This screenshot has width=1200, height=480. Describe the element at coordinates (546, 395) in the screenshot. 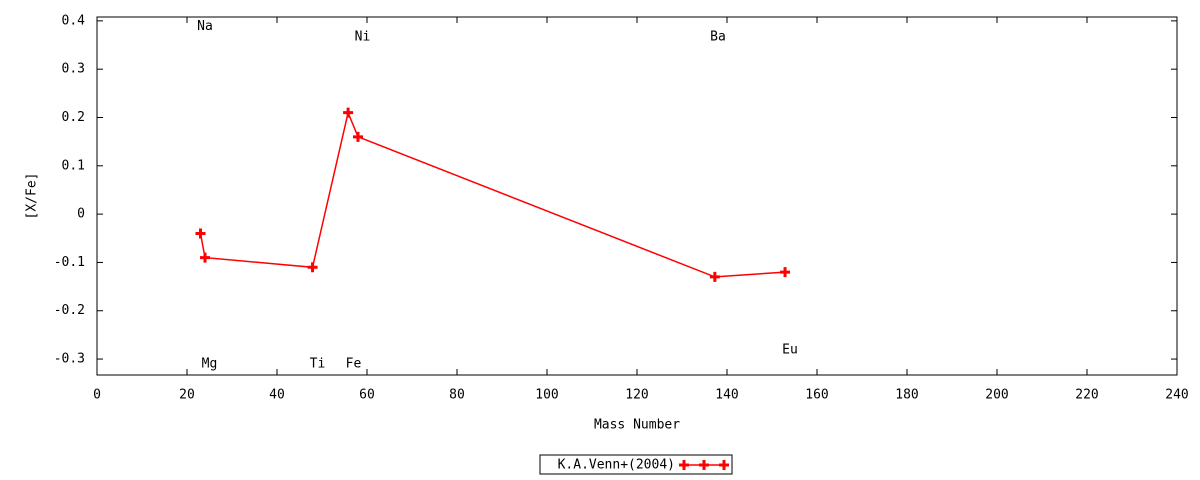

I see `x-tick-label: 100` at that location.